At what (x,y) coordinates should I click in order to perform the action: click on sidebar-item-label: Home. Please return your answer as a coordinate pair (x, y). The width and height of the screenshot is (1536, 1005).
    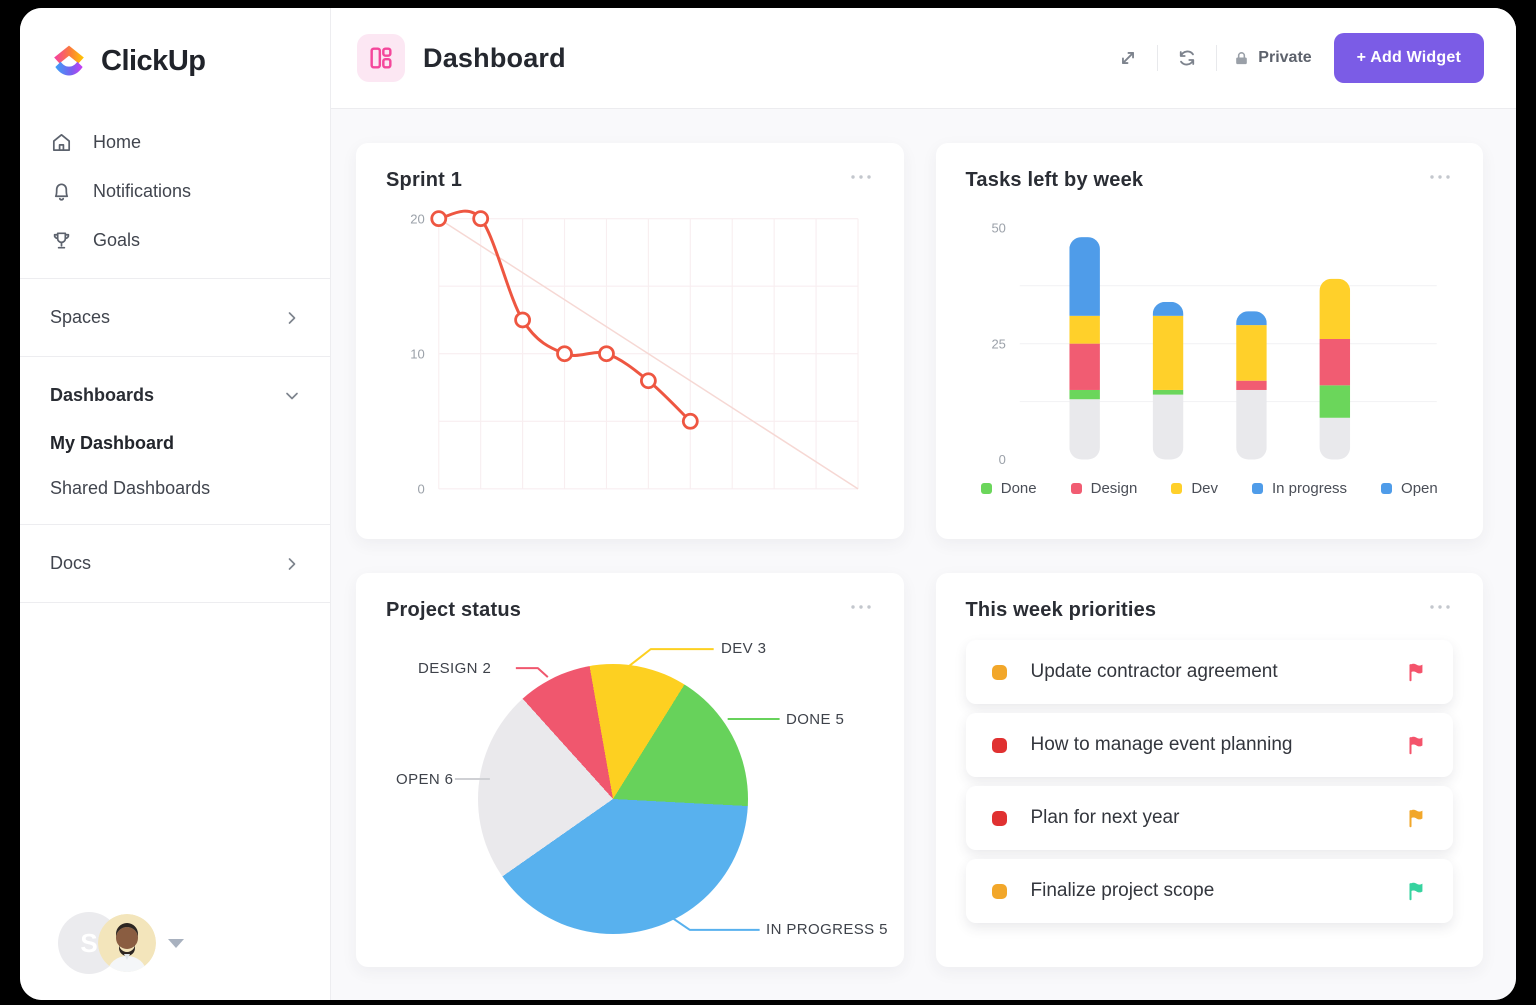
    Looking at the image, I should click on (117, 142).